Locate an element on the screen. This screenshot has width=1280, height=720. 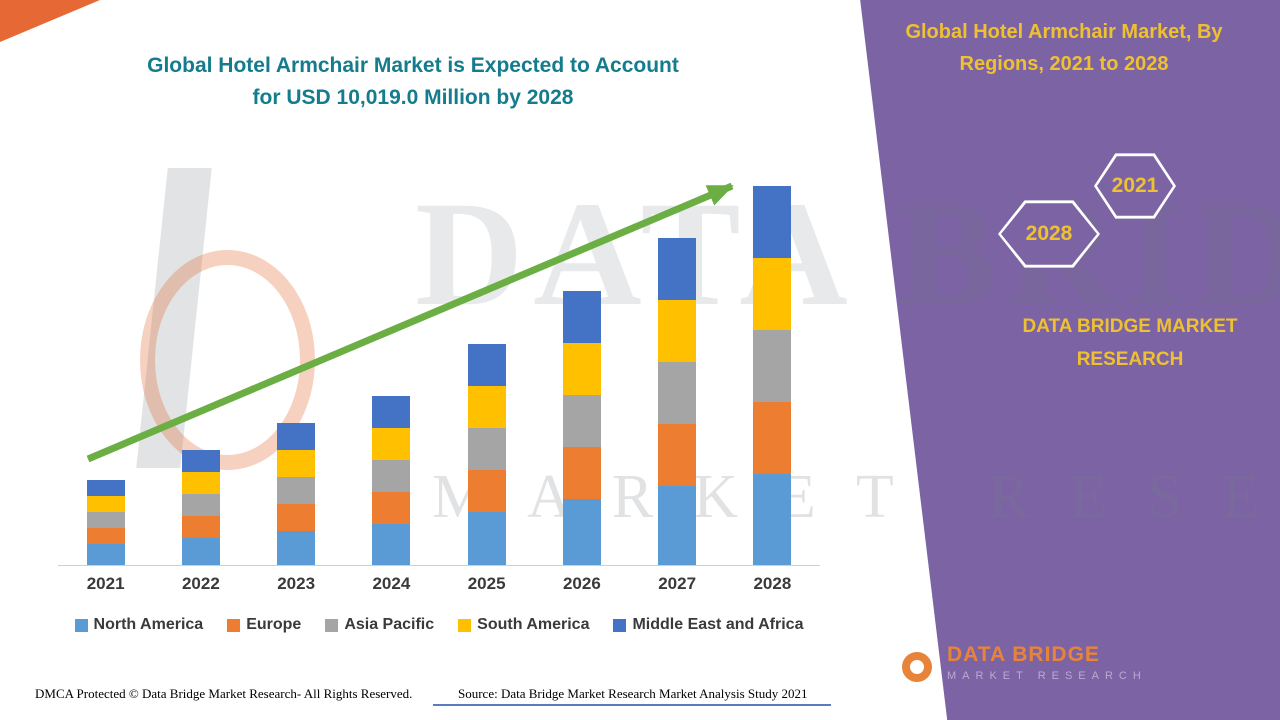
legend-item: Europe is located at coordinates (264, 625).